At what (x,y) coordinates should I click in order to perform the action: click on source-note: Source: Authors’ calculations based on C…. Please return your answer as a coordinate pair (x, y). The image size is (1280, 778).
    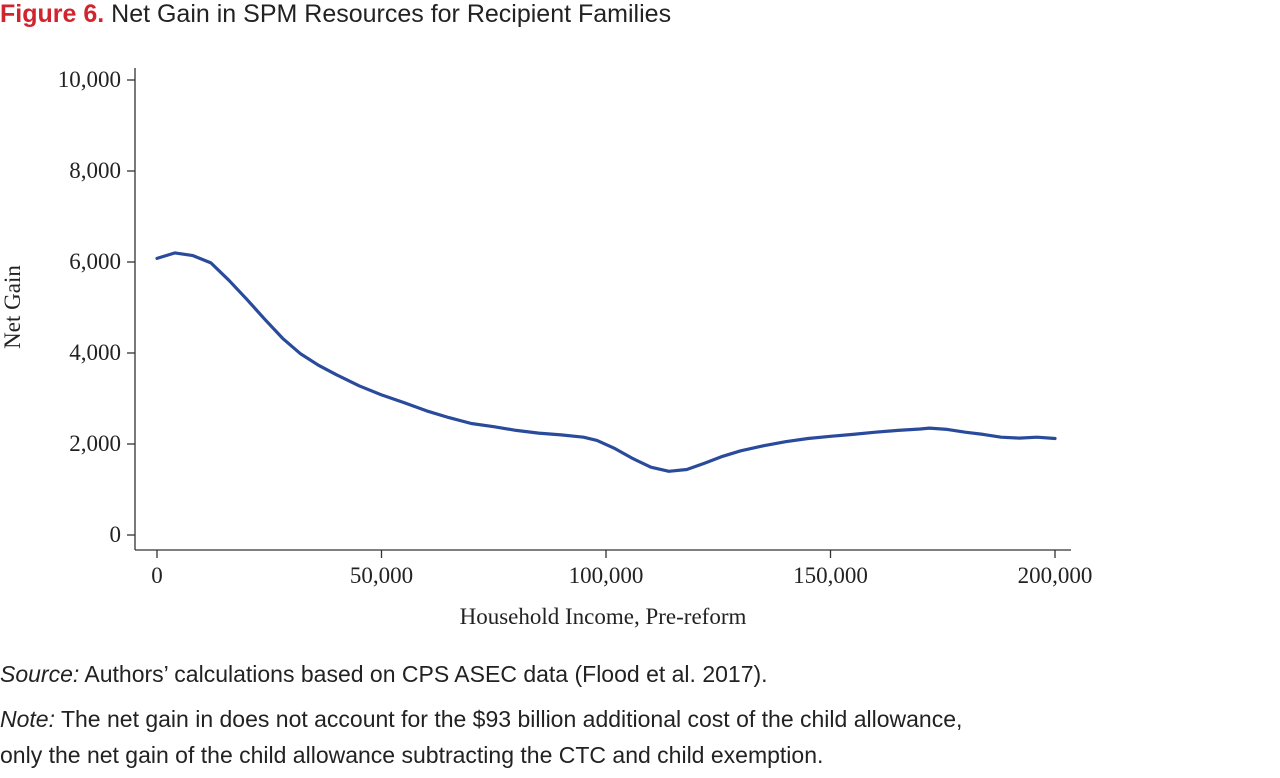
    Looking at the image, I should click on (384, 674).